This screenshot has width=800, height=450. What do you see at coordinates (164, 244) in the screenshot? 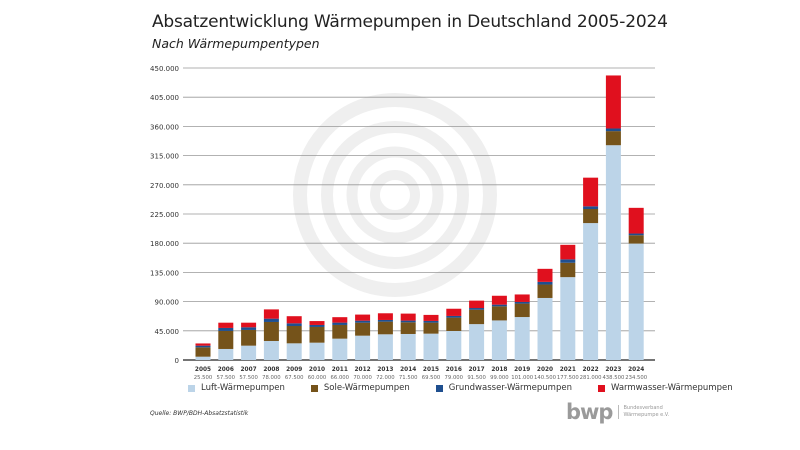
I see `y-tick-label: 180.000` at bounding box center [164, 244].